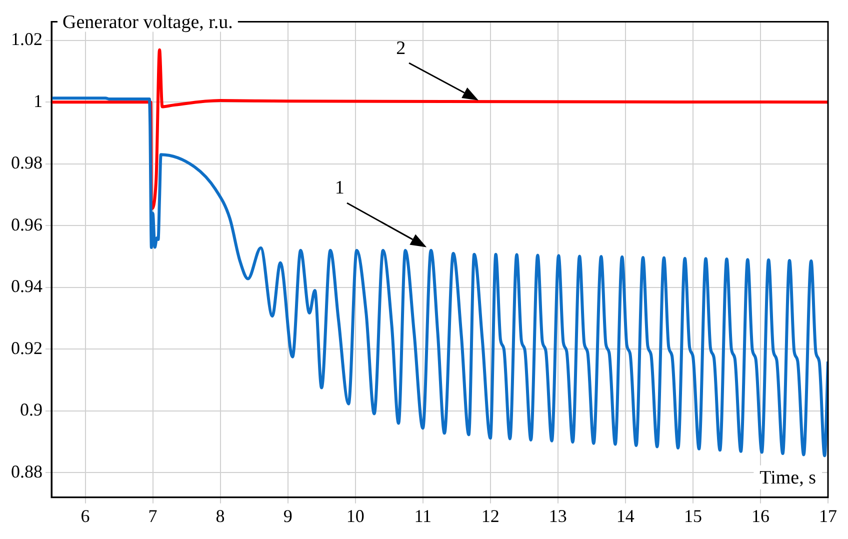 The height and width of the screenshot is (539, 848). I want to click on x-tick-label: 16, so click(760, 516).